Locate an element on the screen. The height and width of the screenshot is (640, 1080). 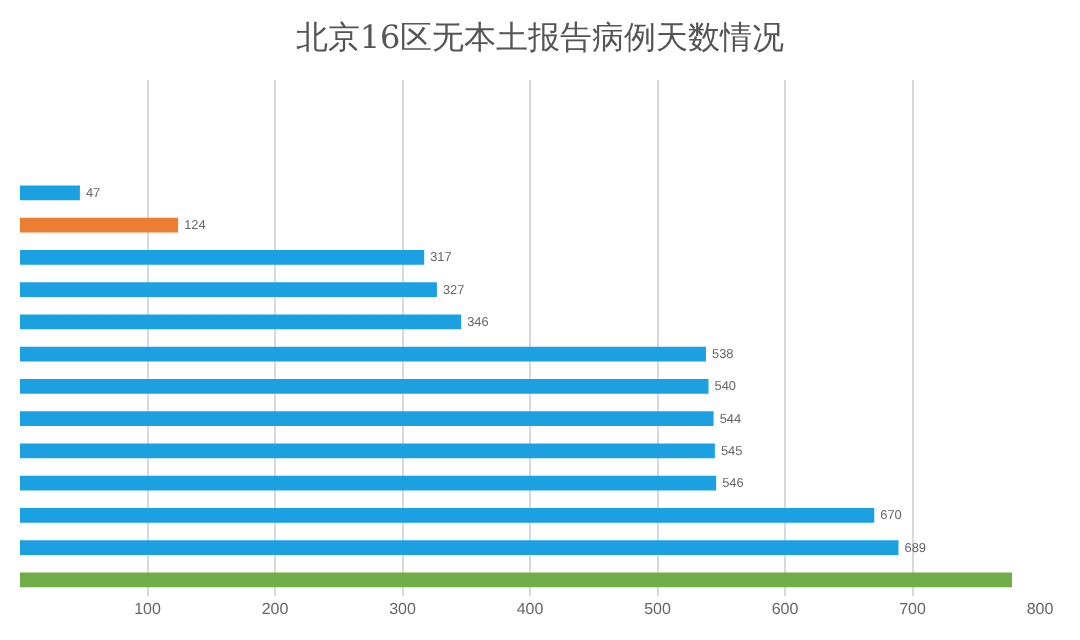
x-tick-label: 700 is located at coordinates (913, 609).